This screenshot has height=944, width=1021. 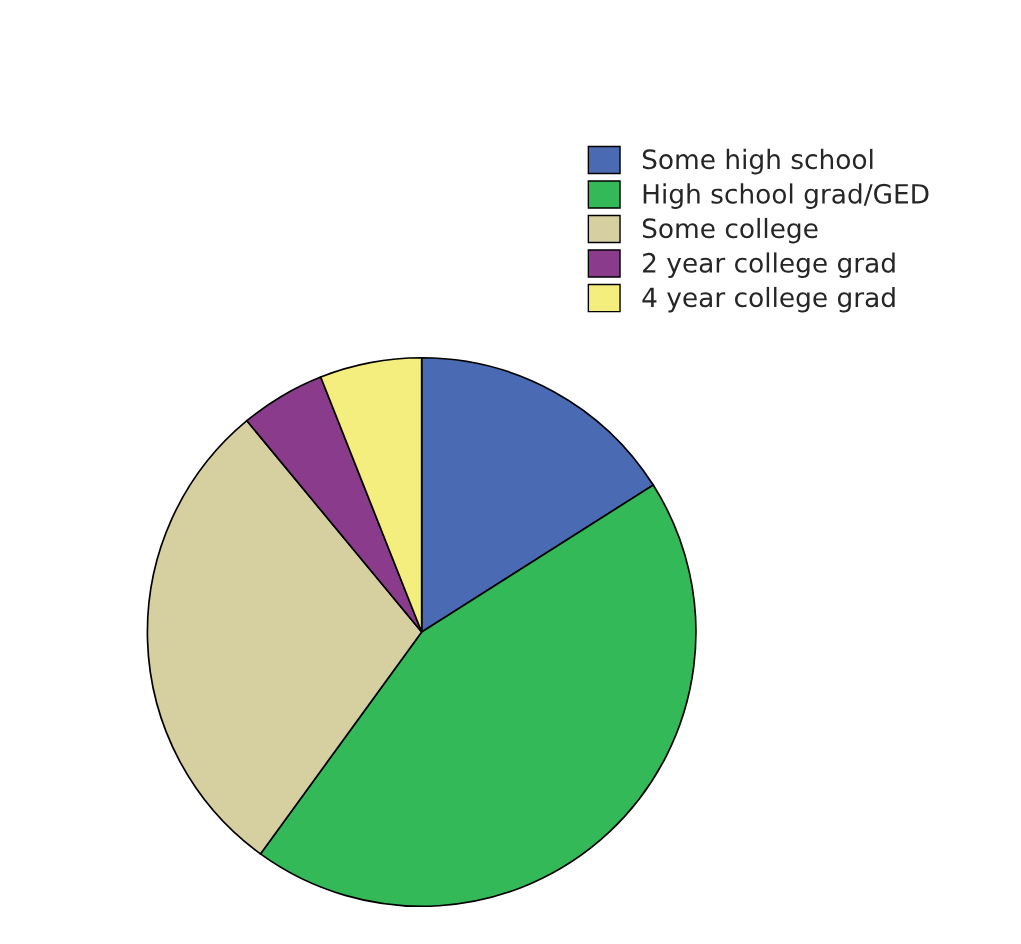 I want to click on legend-label: High school grad/GED, so click(x=786, y=196).